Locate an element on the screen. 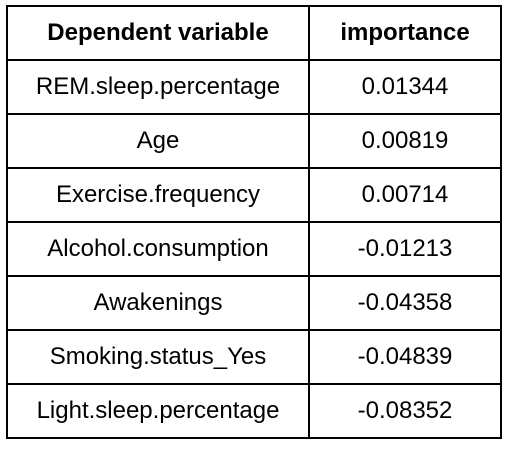 The height and width of the screenshot is (460, 506). importance-cell: 0.00819 is located at coordinates (405, 141).